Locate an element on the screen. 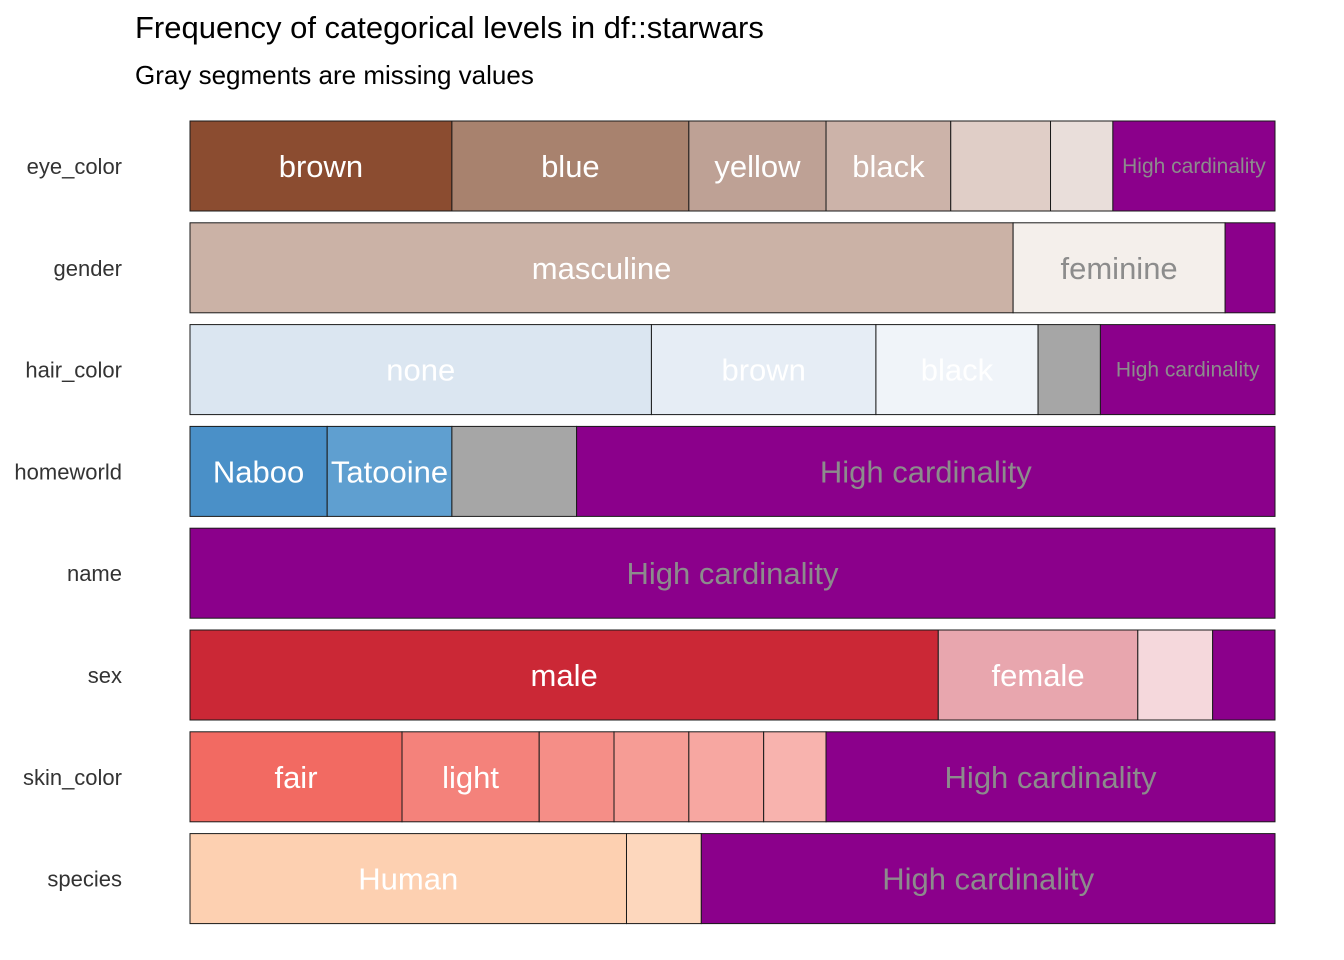 The height and width of the screenshot is (960, 1344). bar-row-name: name High cardinality is located at coordinates (671, 573).